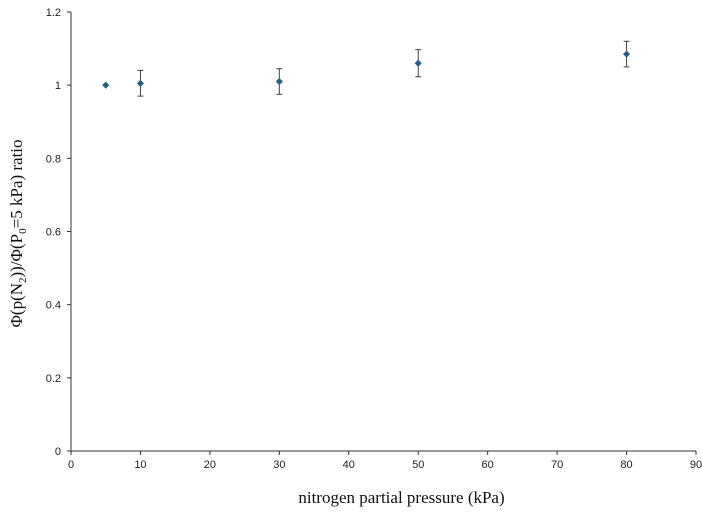  Describe the element at coordinates (16, 305) in the screenshot. I see `y-axis-title-part: Φ(p(N` at that location.